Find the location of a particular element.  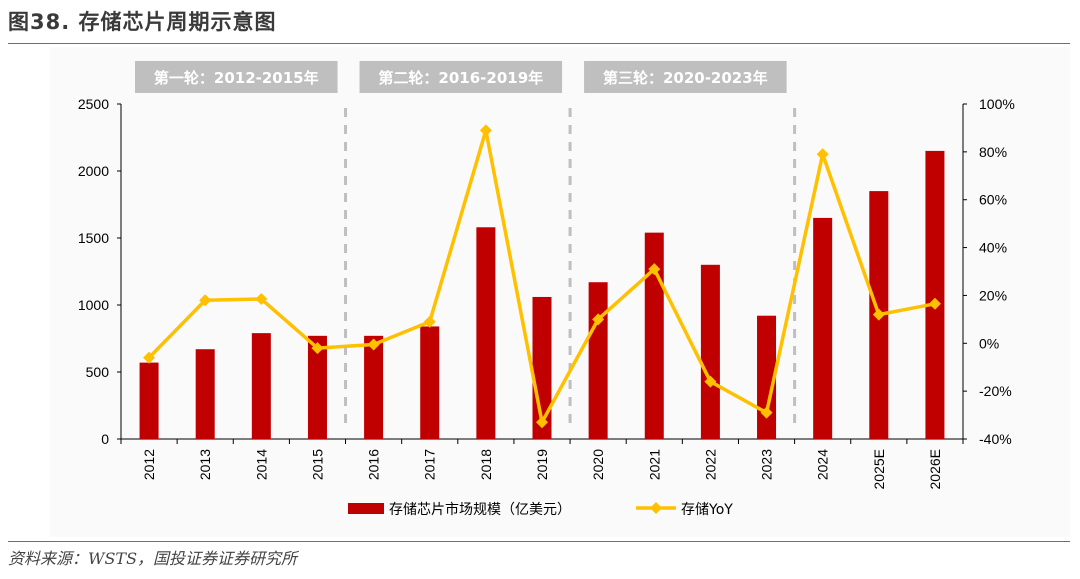

bar-2021 is located at coordinates (654, 335).